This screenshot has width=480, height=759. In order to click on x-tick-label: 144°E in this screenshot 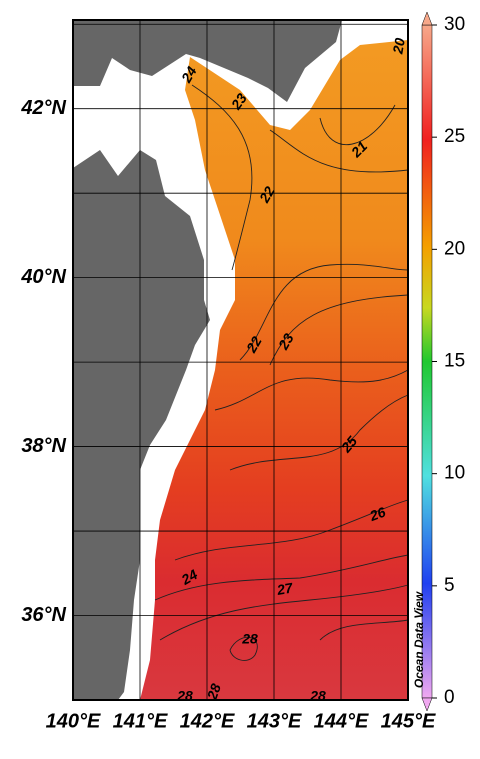, I will do `click(341, 721)`.